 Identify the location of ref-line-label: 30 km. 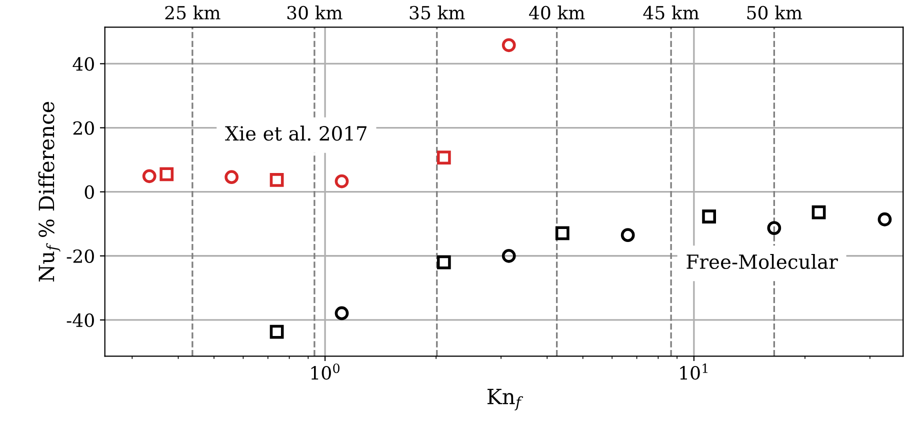
(314, 13).